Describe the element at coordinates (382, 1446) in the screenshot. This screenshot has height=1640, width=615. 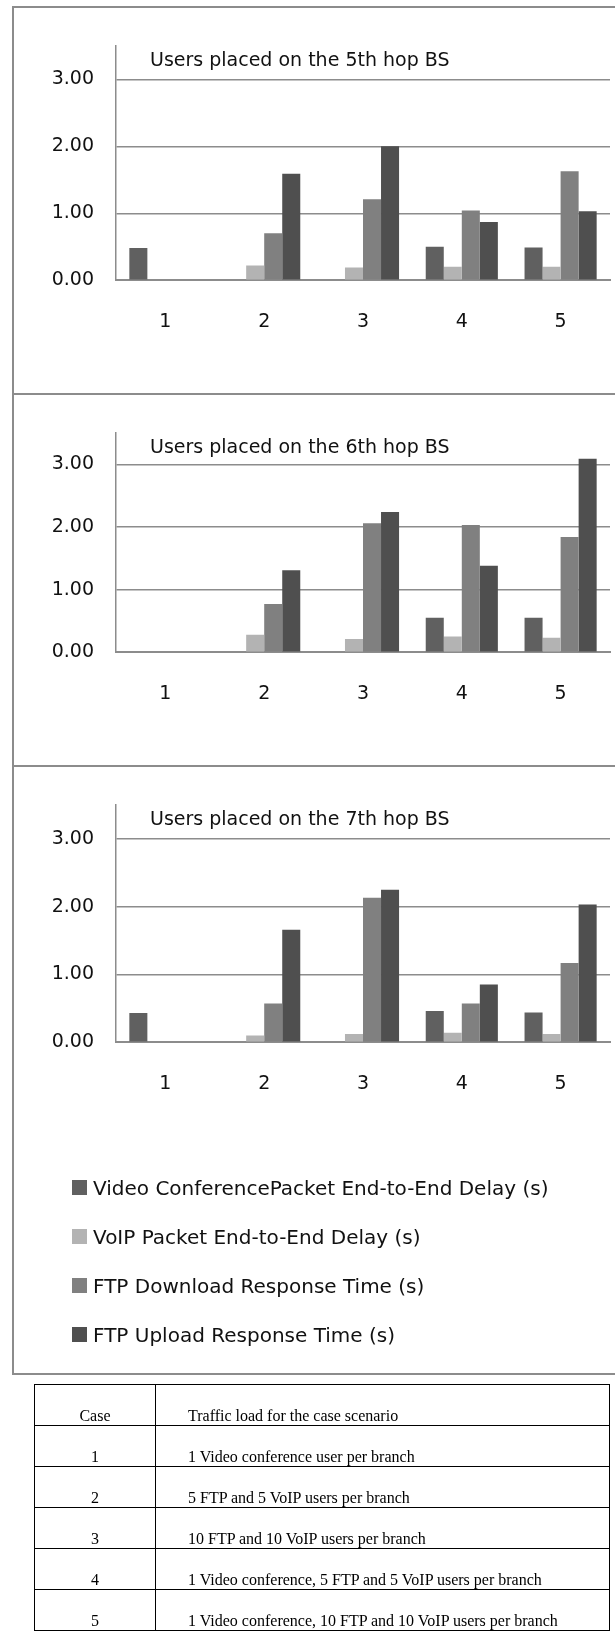
I see `text: 1 Video conference user per branch` at that location.